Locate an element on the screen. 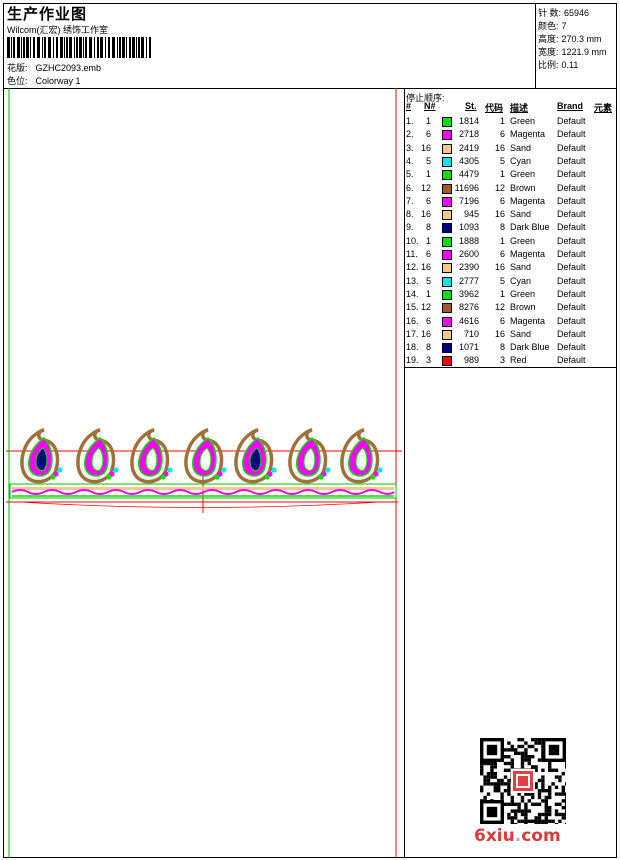 Image resolution: width=620 pixels, height=860 pixels. row-index: 8. is located at coordinates (410, 214).